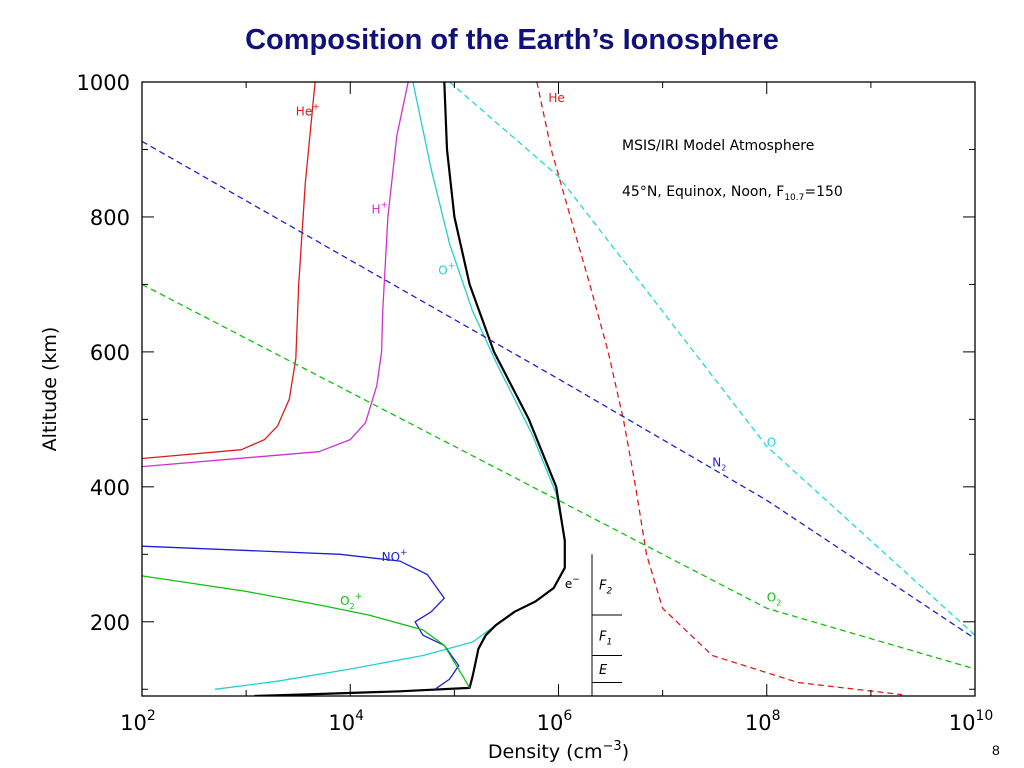 Image resolution: width=1024 pixels, height=768 pixels. I want to click on conditions-annotation: 45°N, Equinox, Noon, F10.7=150, so click(732, 193).